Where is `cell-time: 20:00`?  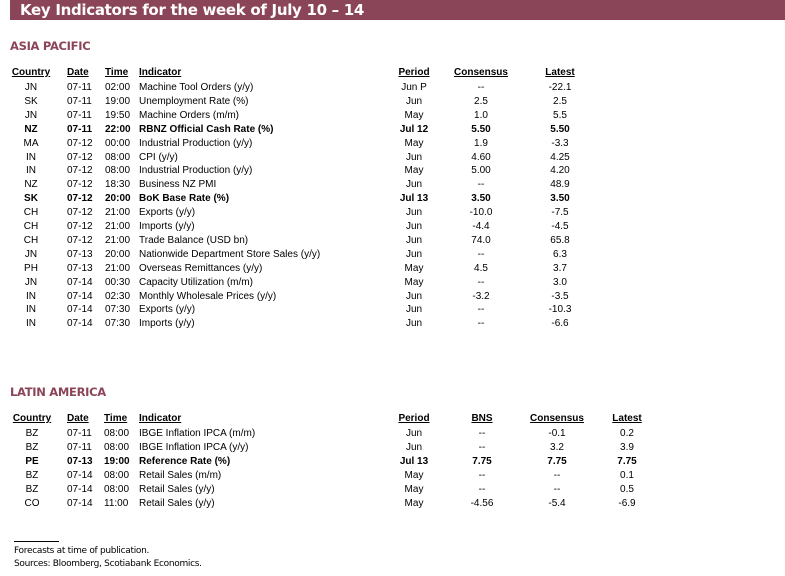
cell-time: 20:00 is located at coordinates (118, 199).